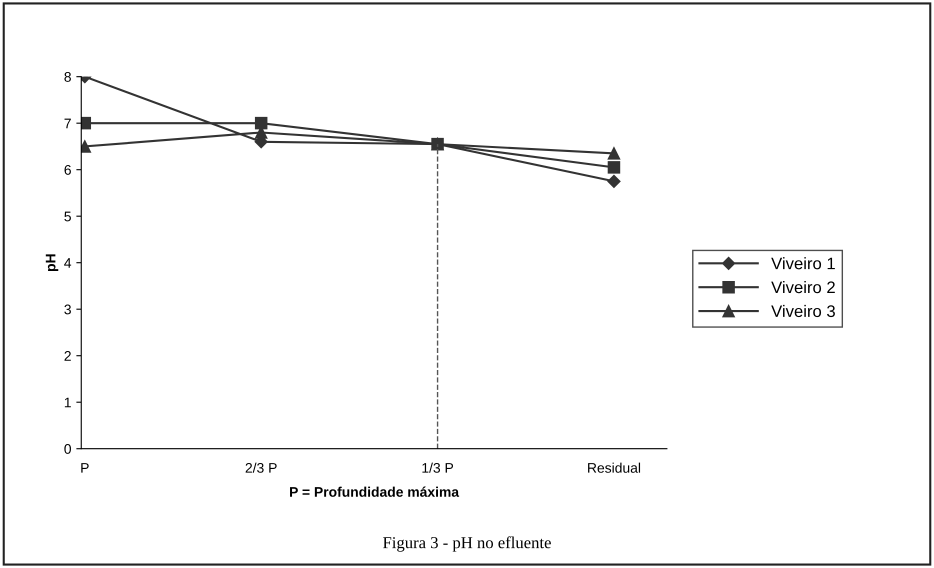 This screenshot has height=568, width=934. Describe the element at coordinates (67, 403) in the screenshot. I see `y-tick-label: 1` at that location.